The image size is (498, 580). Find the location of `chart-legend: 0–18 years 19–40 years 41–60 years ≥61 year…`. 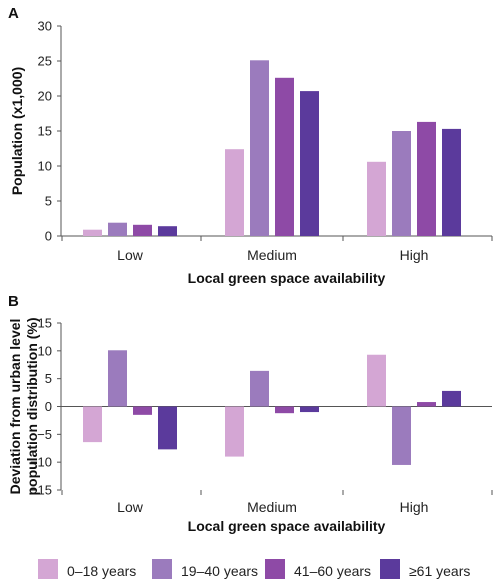

chart-legend: 0–18 years 19–40 years 41–60 years ≥61 year… is located at coordinates (254, 569).